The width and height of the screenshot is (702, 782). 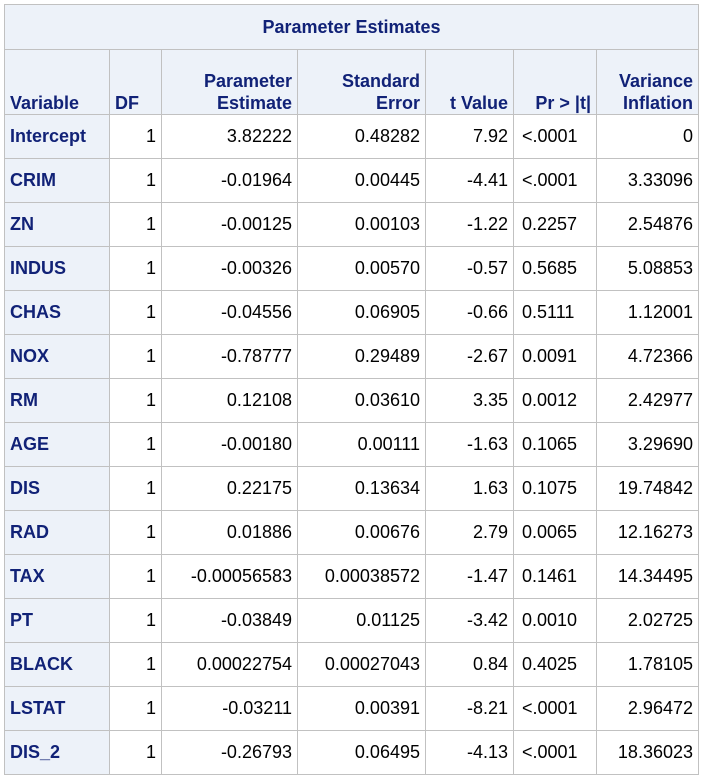 I want to click on cell-estimate: 0.00022754, so click(x=229, y=664).